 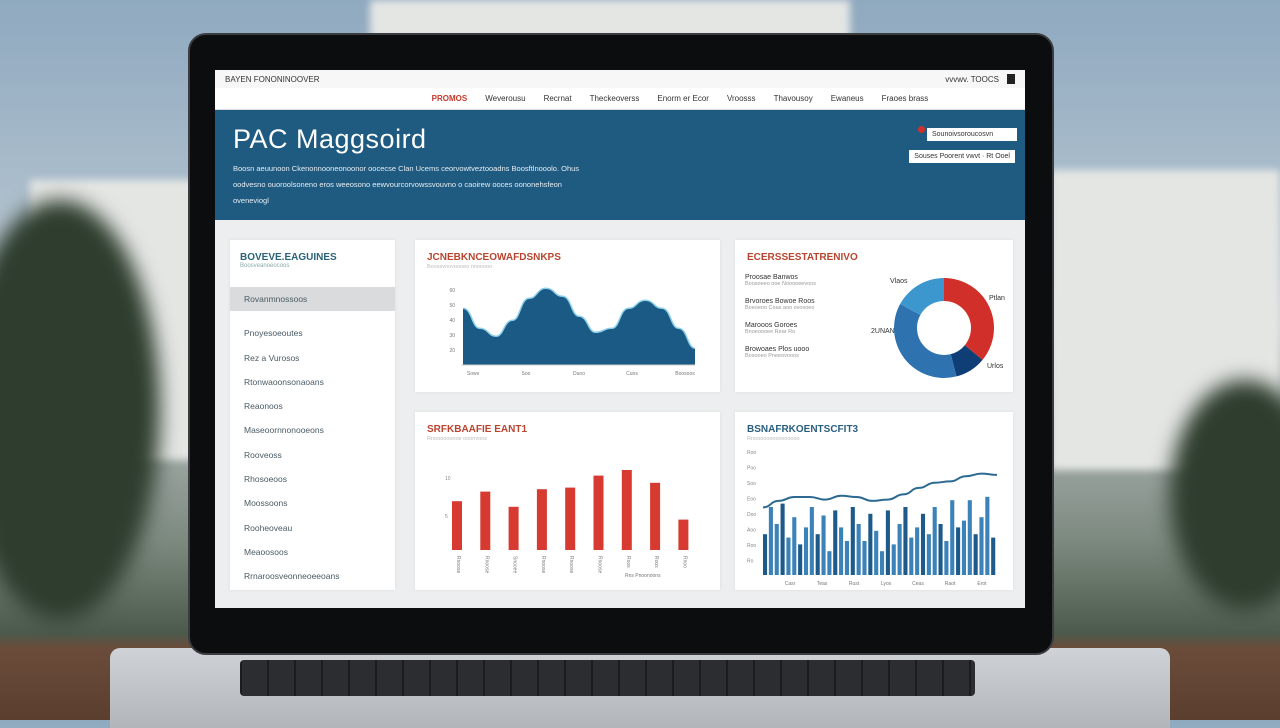 I want to click on chart-title: SRFKBAAFIE EANT1, so click(x=477, y=429).